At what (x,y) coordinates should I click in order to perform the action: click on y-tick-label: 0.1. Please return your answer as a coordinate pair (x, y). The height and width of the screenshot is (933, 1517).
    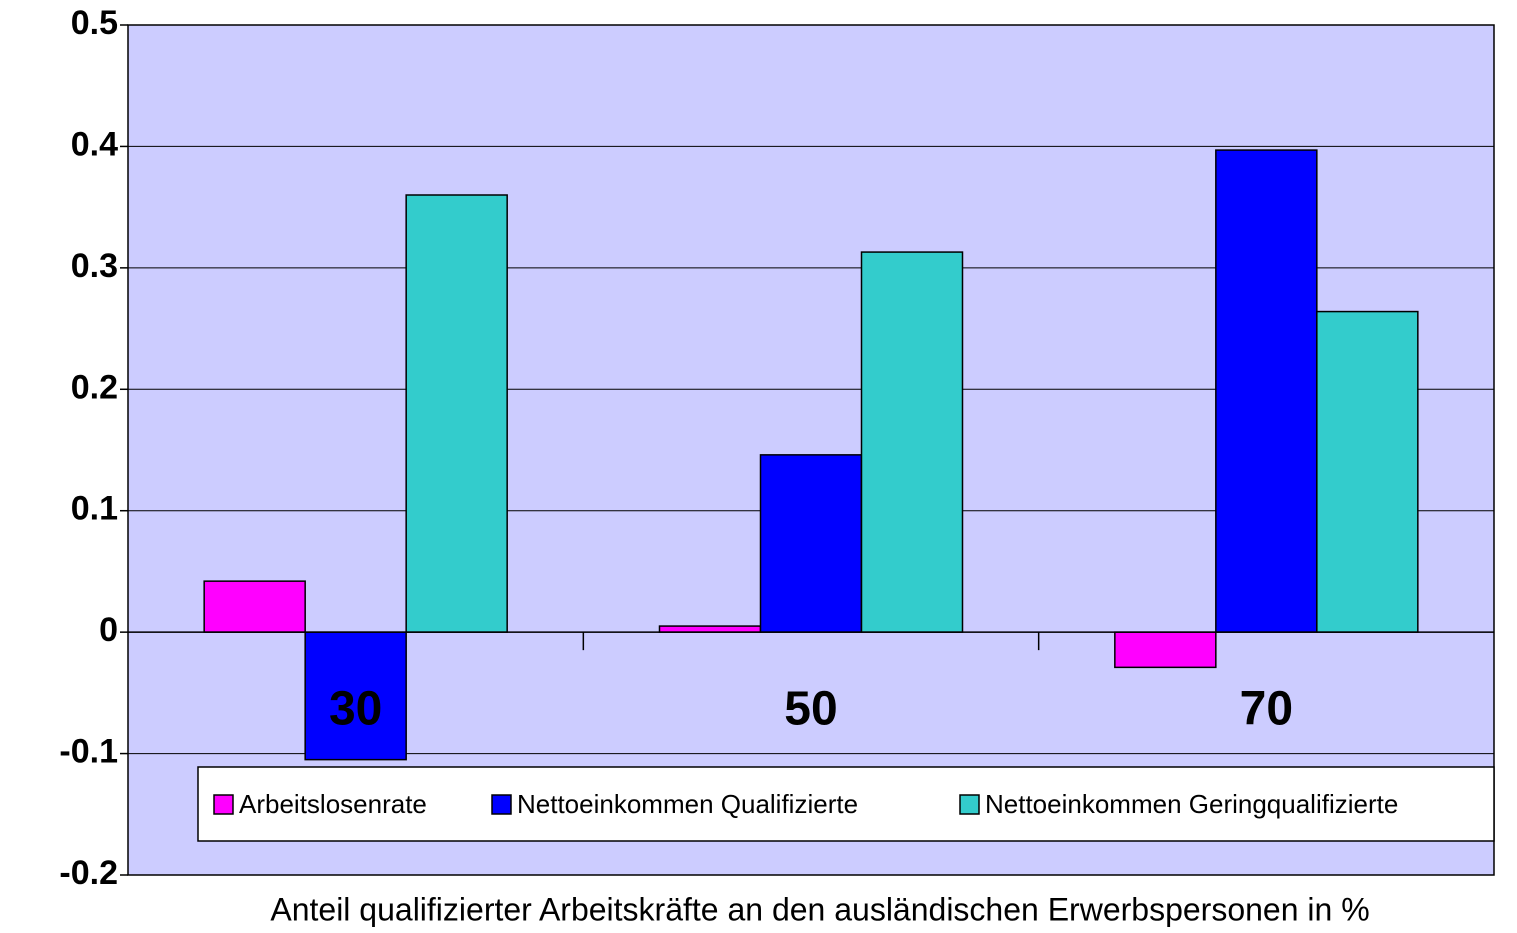
    Looking at the image, I should click on (94, 509).